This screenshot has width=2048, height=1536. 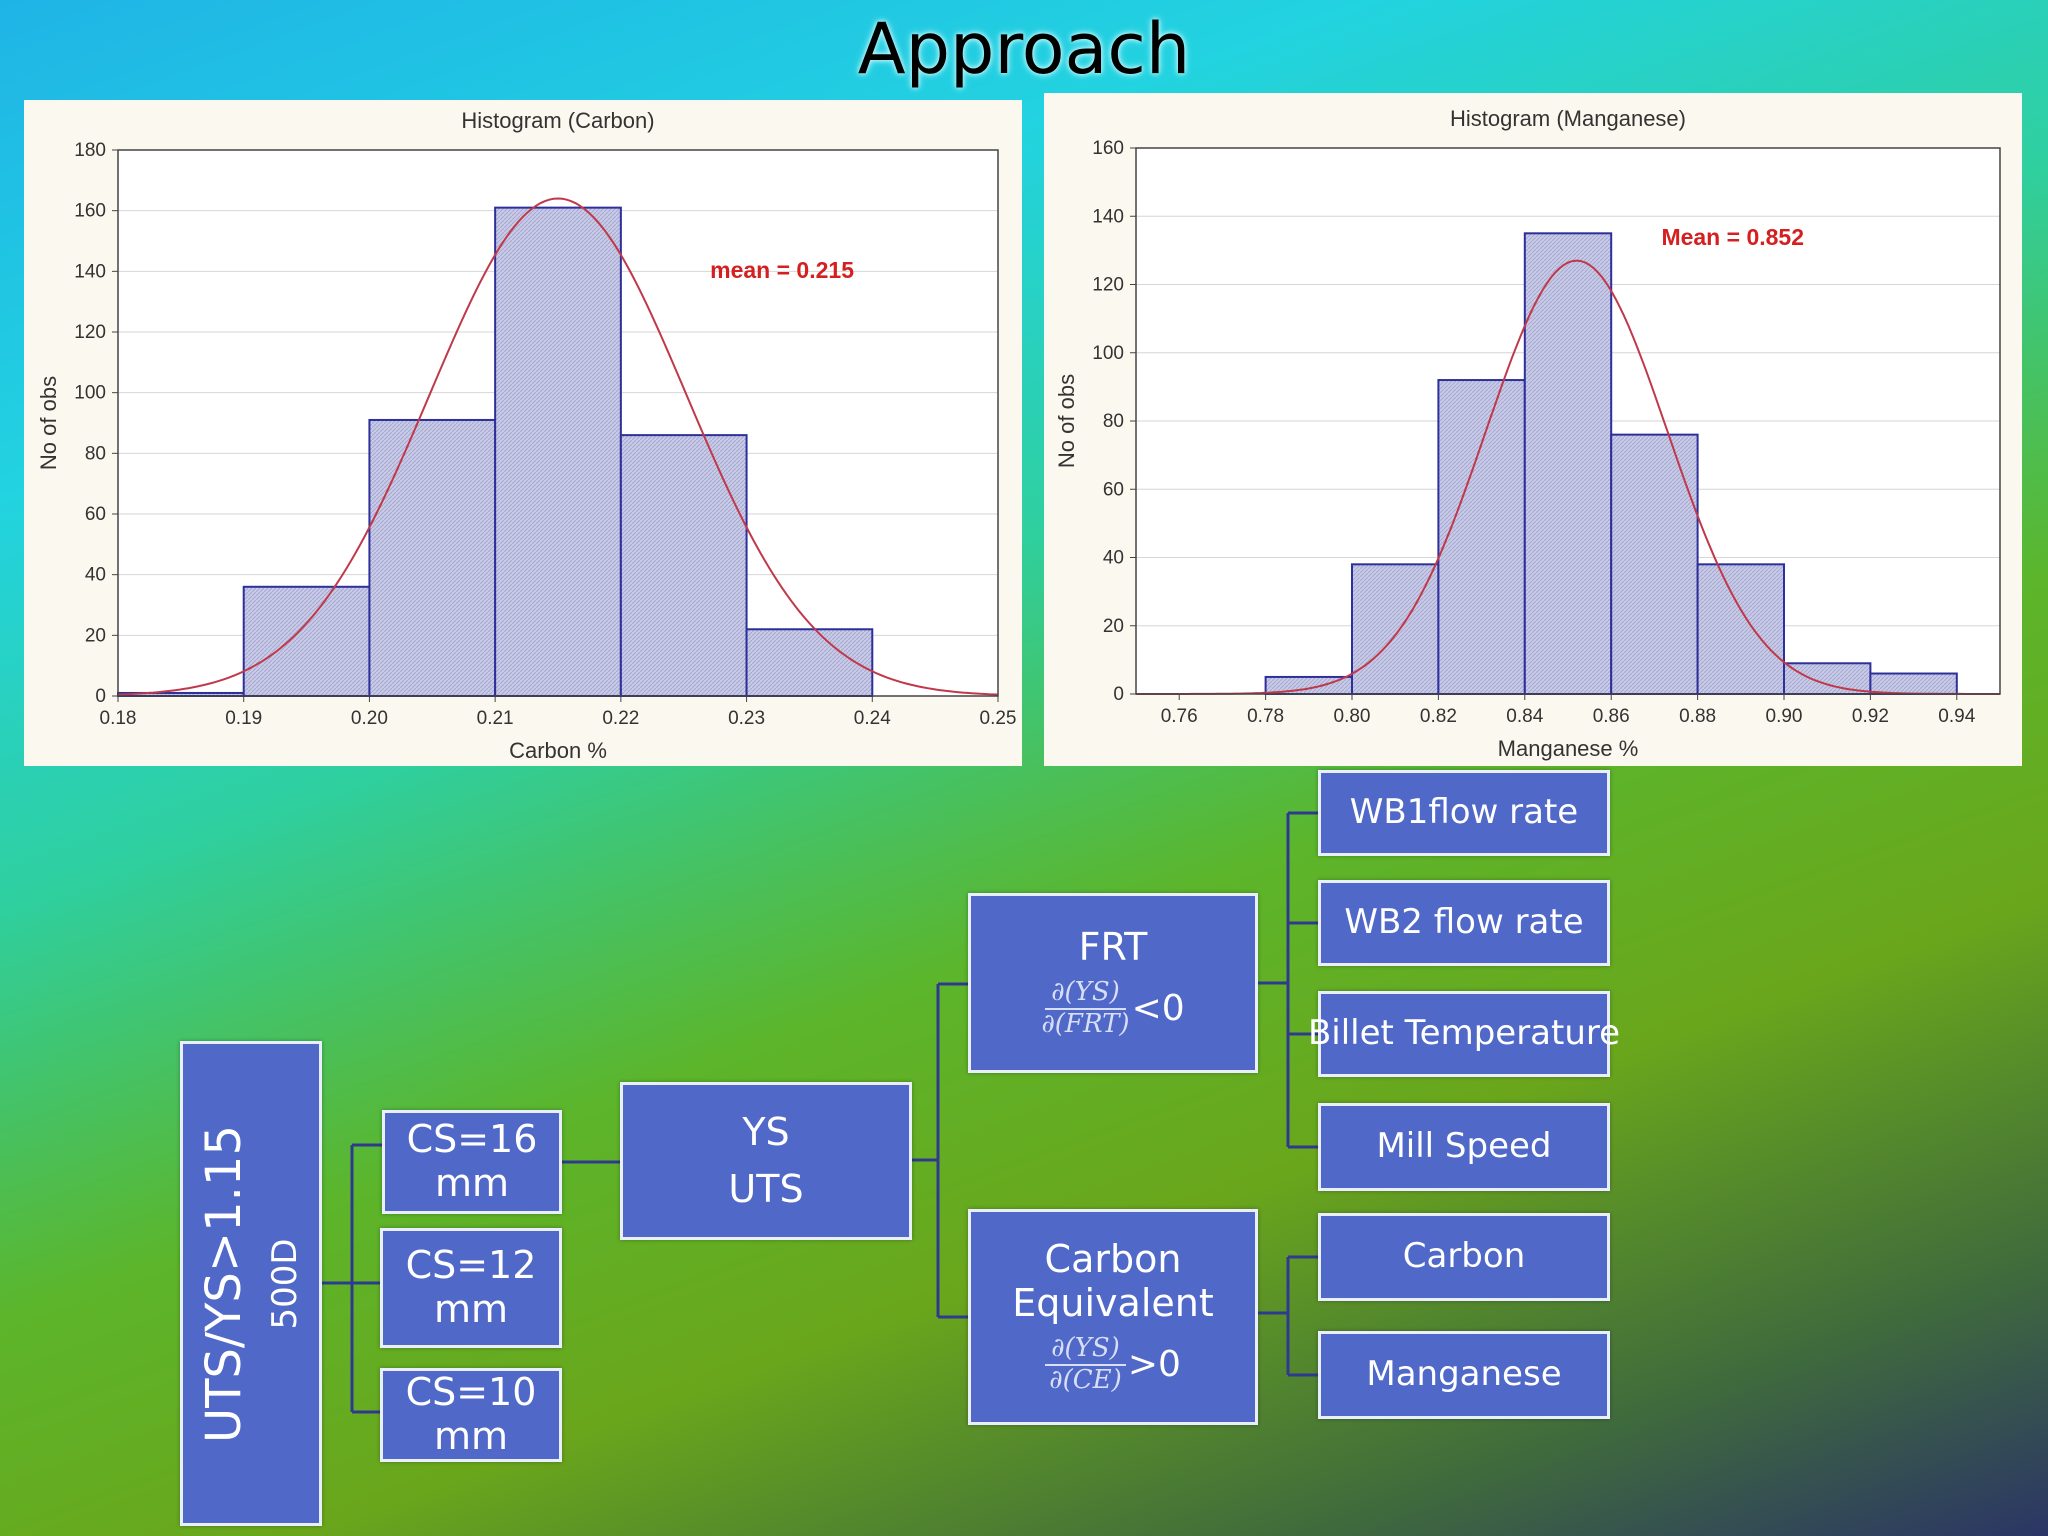 I want to click on x-tick-label: 0.19, so click(x=243, y=718).